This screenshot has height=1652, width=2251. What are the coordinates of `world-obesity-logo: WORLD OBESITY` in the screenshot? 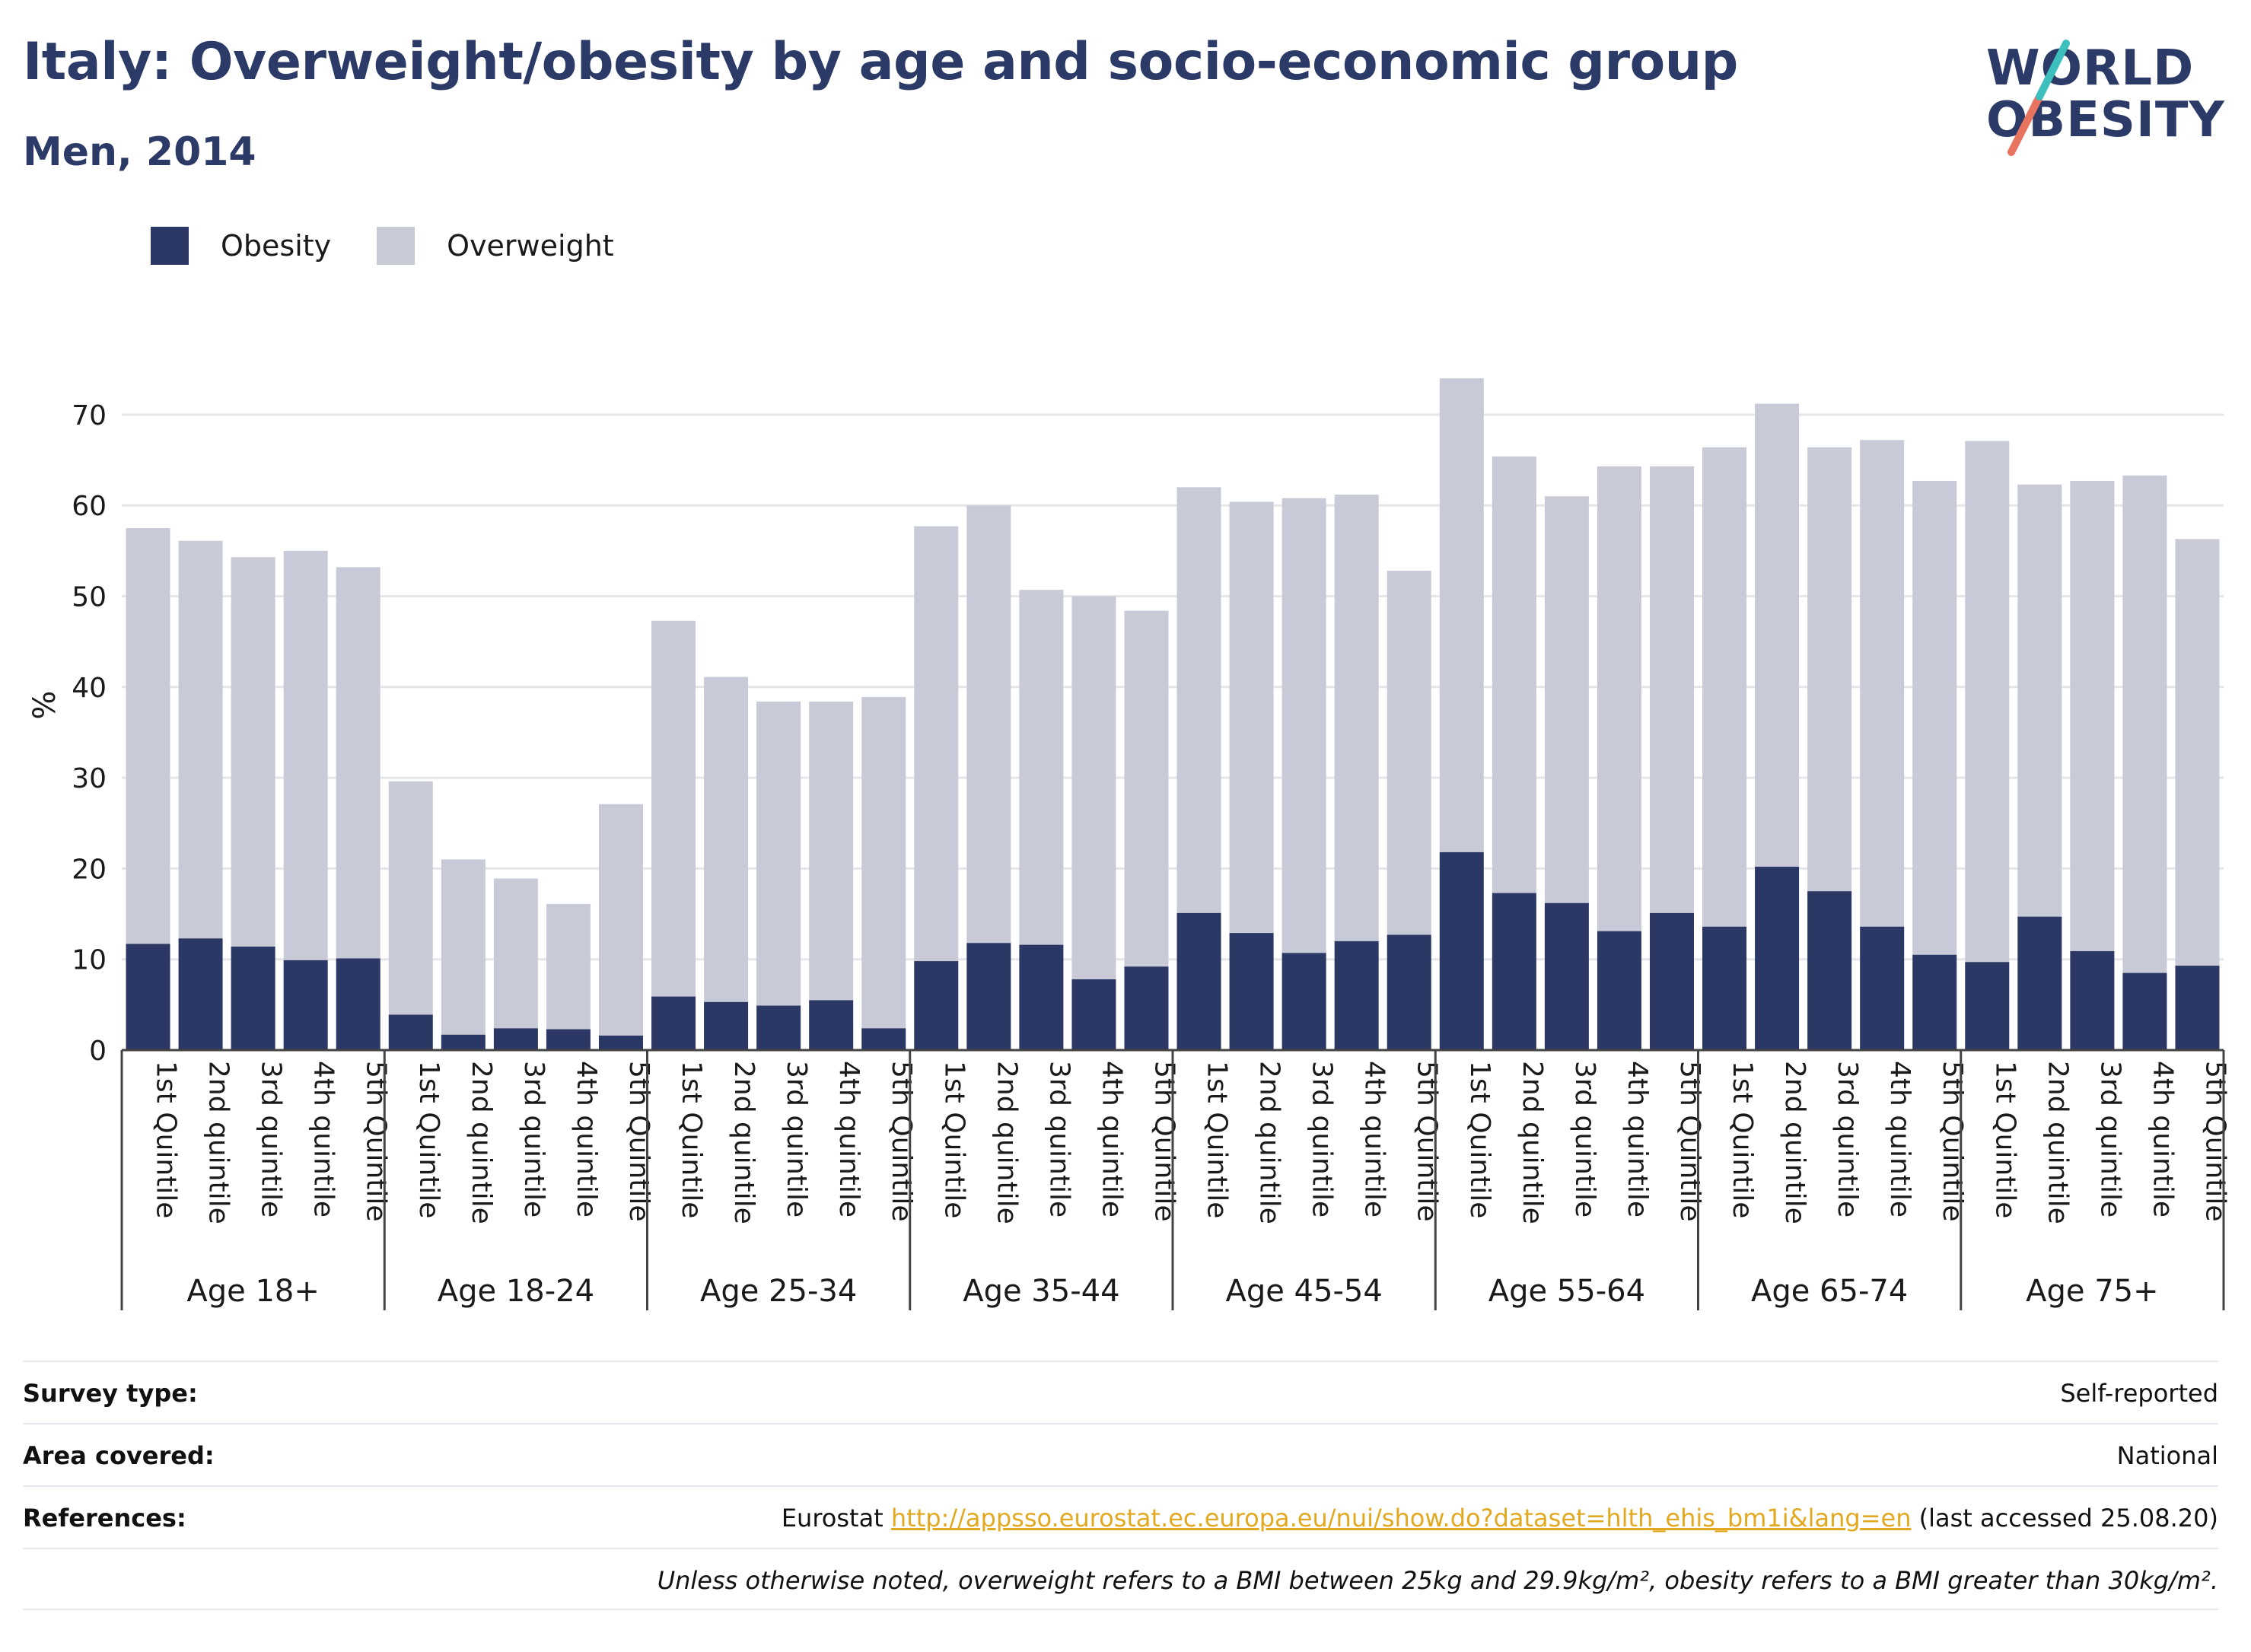 It's located at (2111, 99).